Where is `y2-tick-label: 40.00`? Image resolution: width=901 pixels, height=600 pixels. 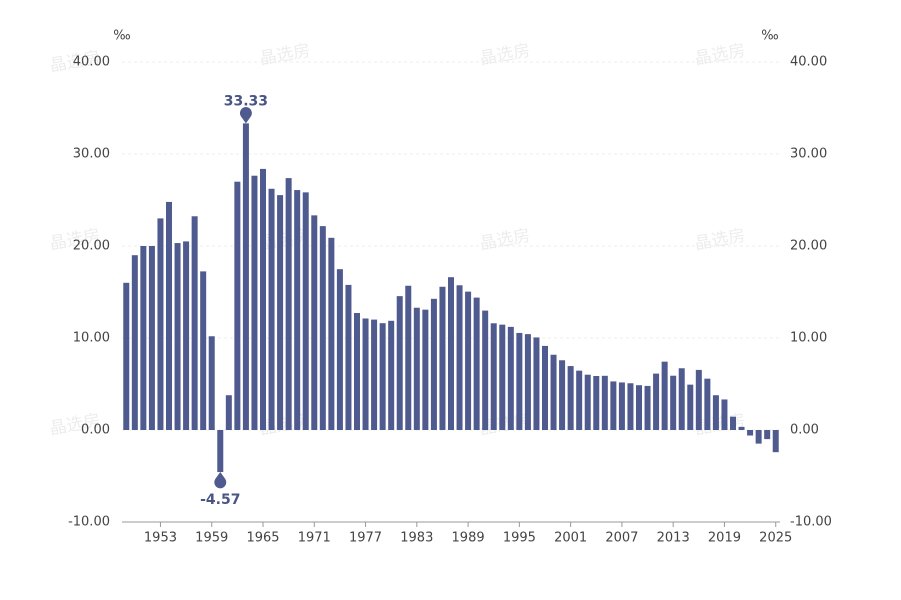
y2-tick-label: 40.00 is located at coordinates (808, 62).